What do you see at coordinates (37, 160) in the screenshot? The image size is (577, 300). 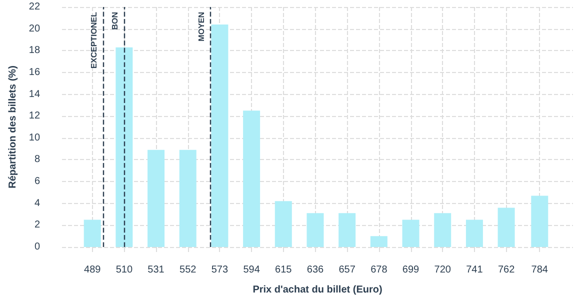 I see `y-tick-label: 8` at bounding box center [37, 160].